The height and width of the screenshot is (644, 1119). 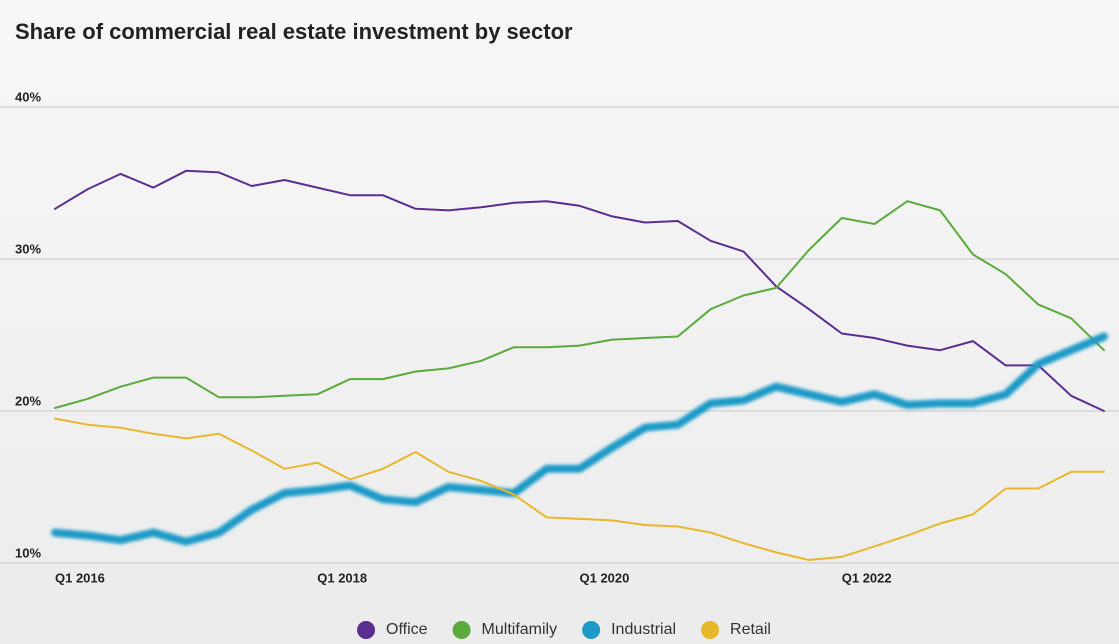 I want to click on x-tick-label: Q1 2022, so click(x=867, y=577).